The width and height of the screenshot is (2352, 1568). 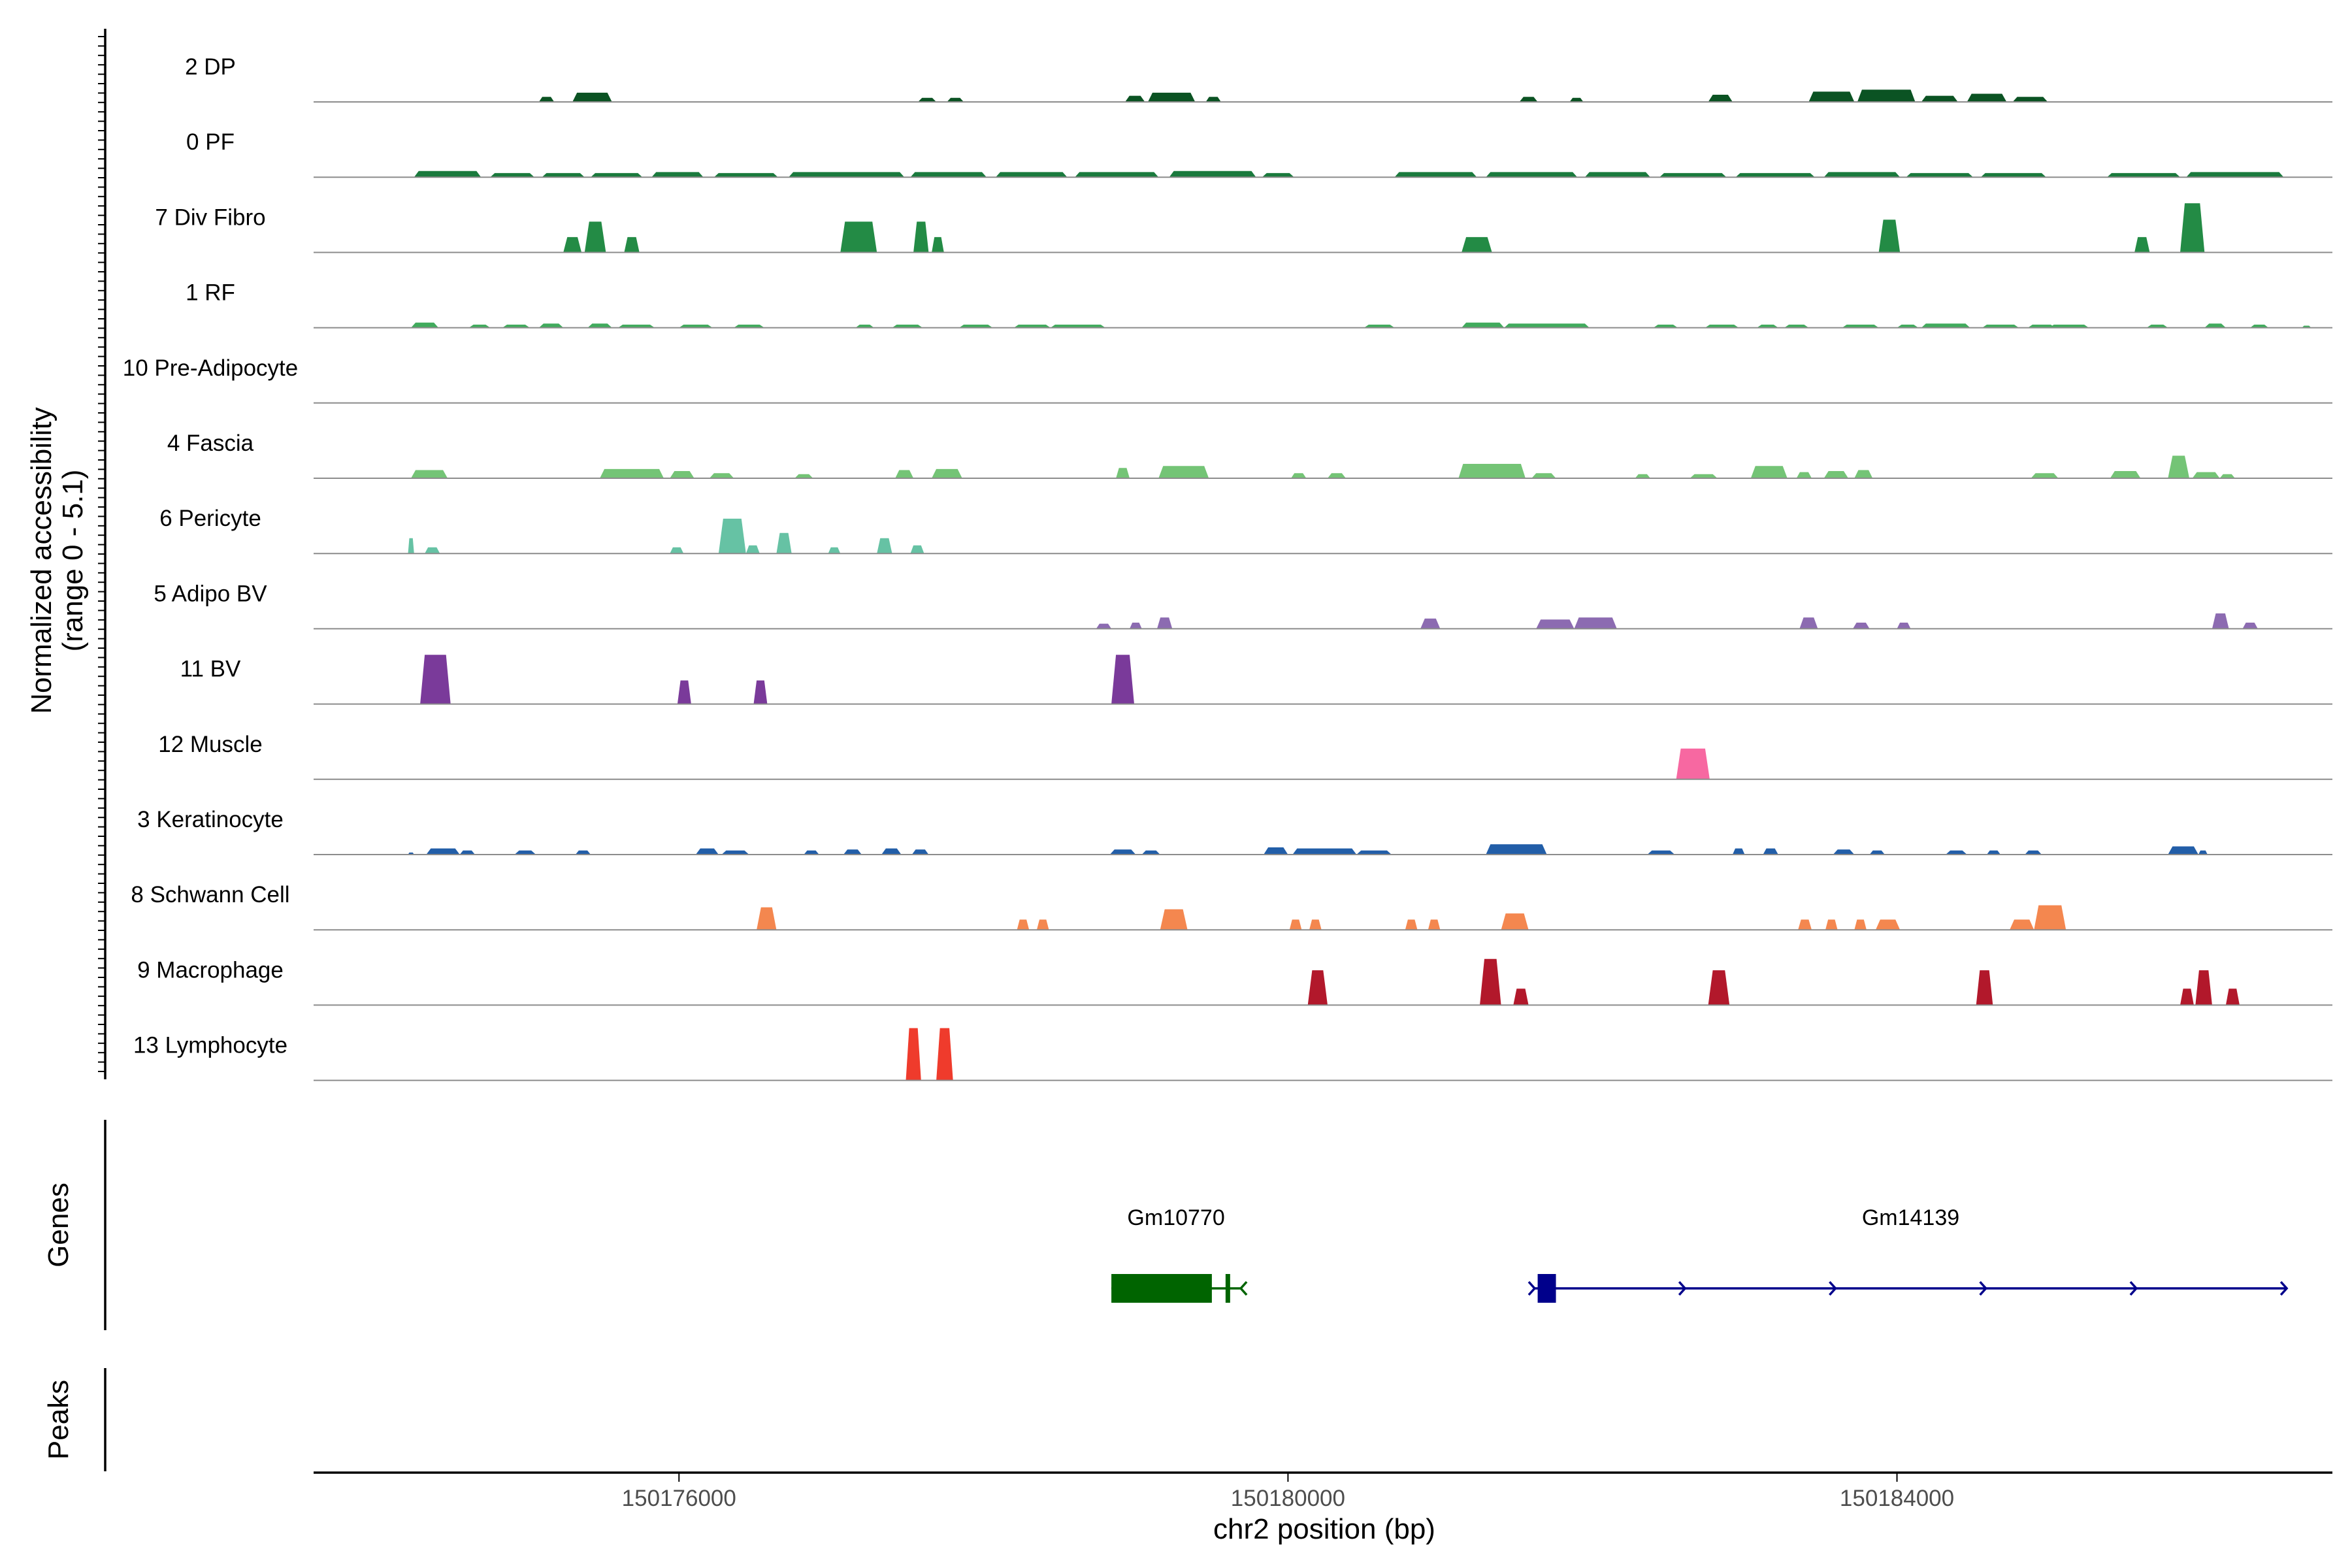 I want to click on genes-panel-label: Genes, so click(x=58, y=1225).